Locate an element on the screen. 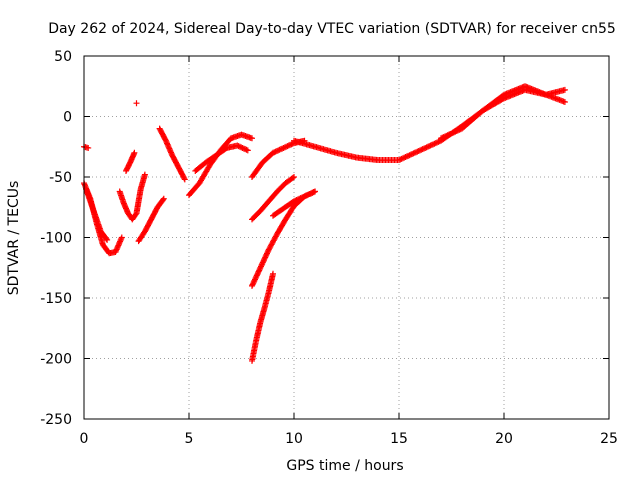 This screenshot has height=480, width=640. x-tick-label: 5 is located at coordinates (189, 439).